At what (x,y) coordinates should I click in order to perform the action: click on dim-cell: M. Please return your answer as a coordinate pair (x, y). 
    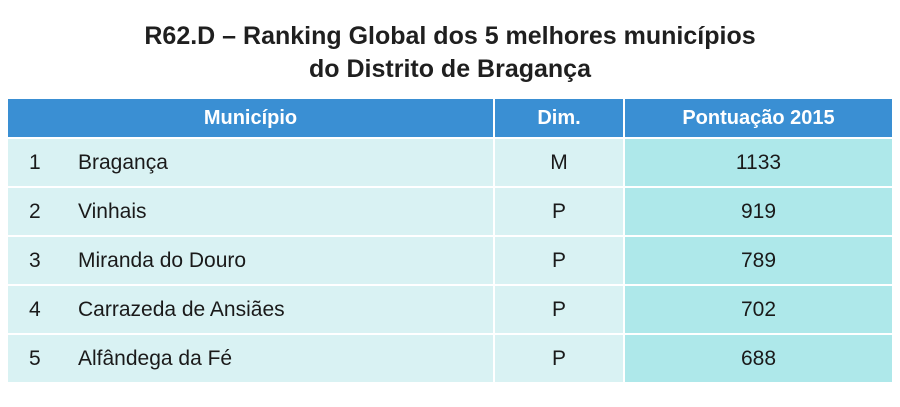
    Looking at the image, I should click on (558, 162).